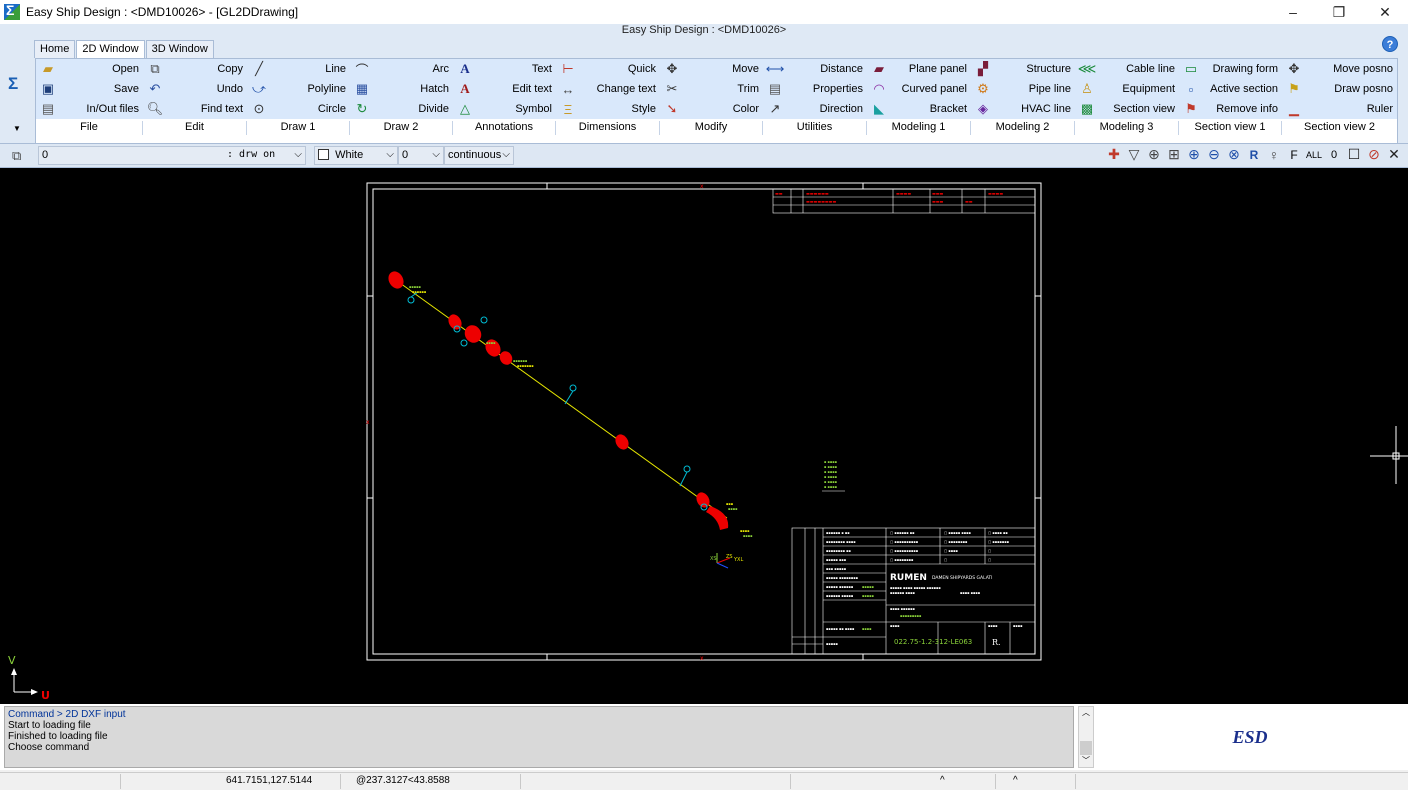 Image resolution: width=1408 pixels, height=790 pixels. Describe the element at coordinates (155, 108) in the screenshot. I see `find-text-icon: 🔍︎` at that location.